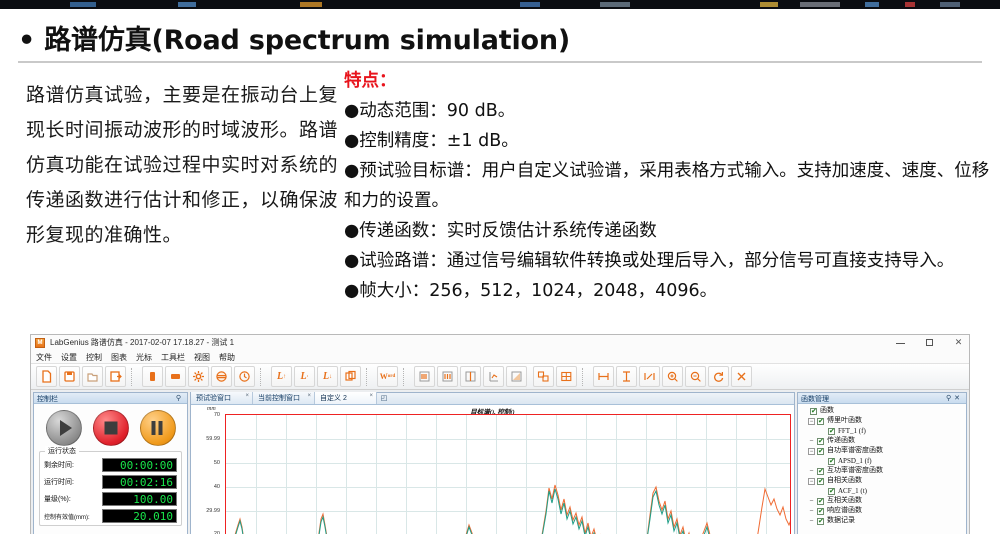 This screenshot has width=1000, height=534. What do you see at coordinates (500, 62) in the screenshot?
I see `title-divider` at bounding box center [500, 62].